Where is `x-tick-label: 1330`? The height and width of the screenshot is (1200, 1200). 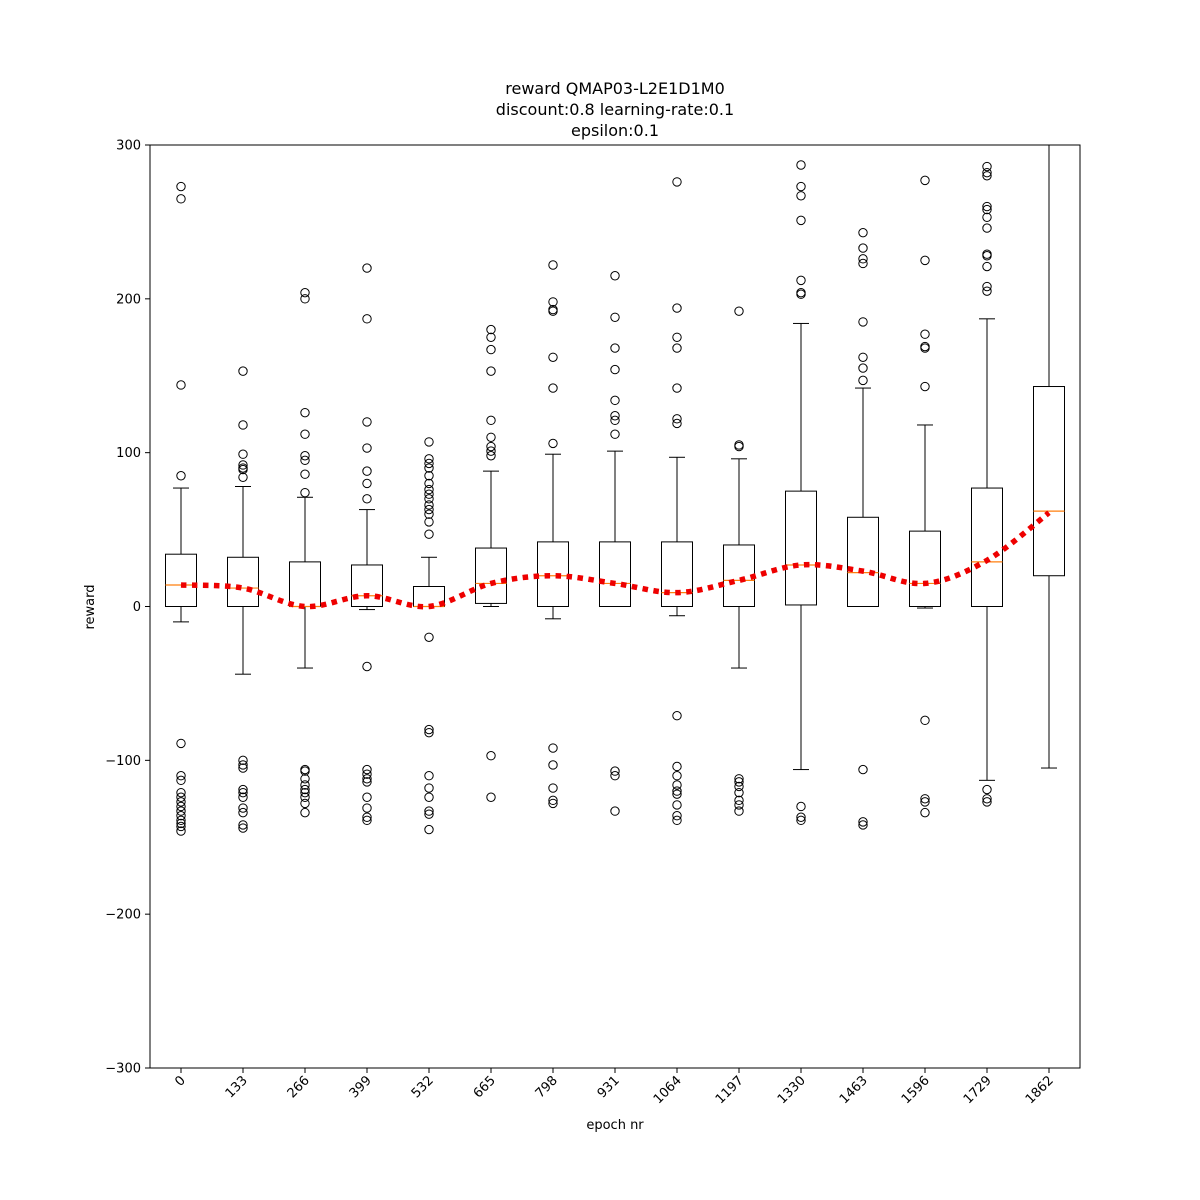
x-tick-label: 1330 is located at coordinates (792, 1090).